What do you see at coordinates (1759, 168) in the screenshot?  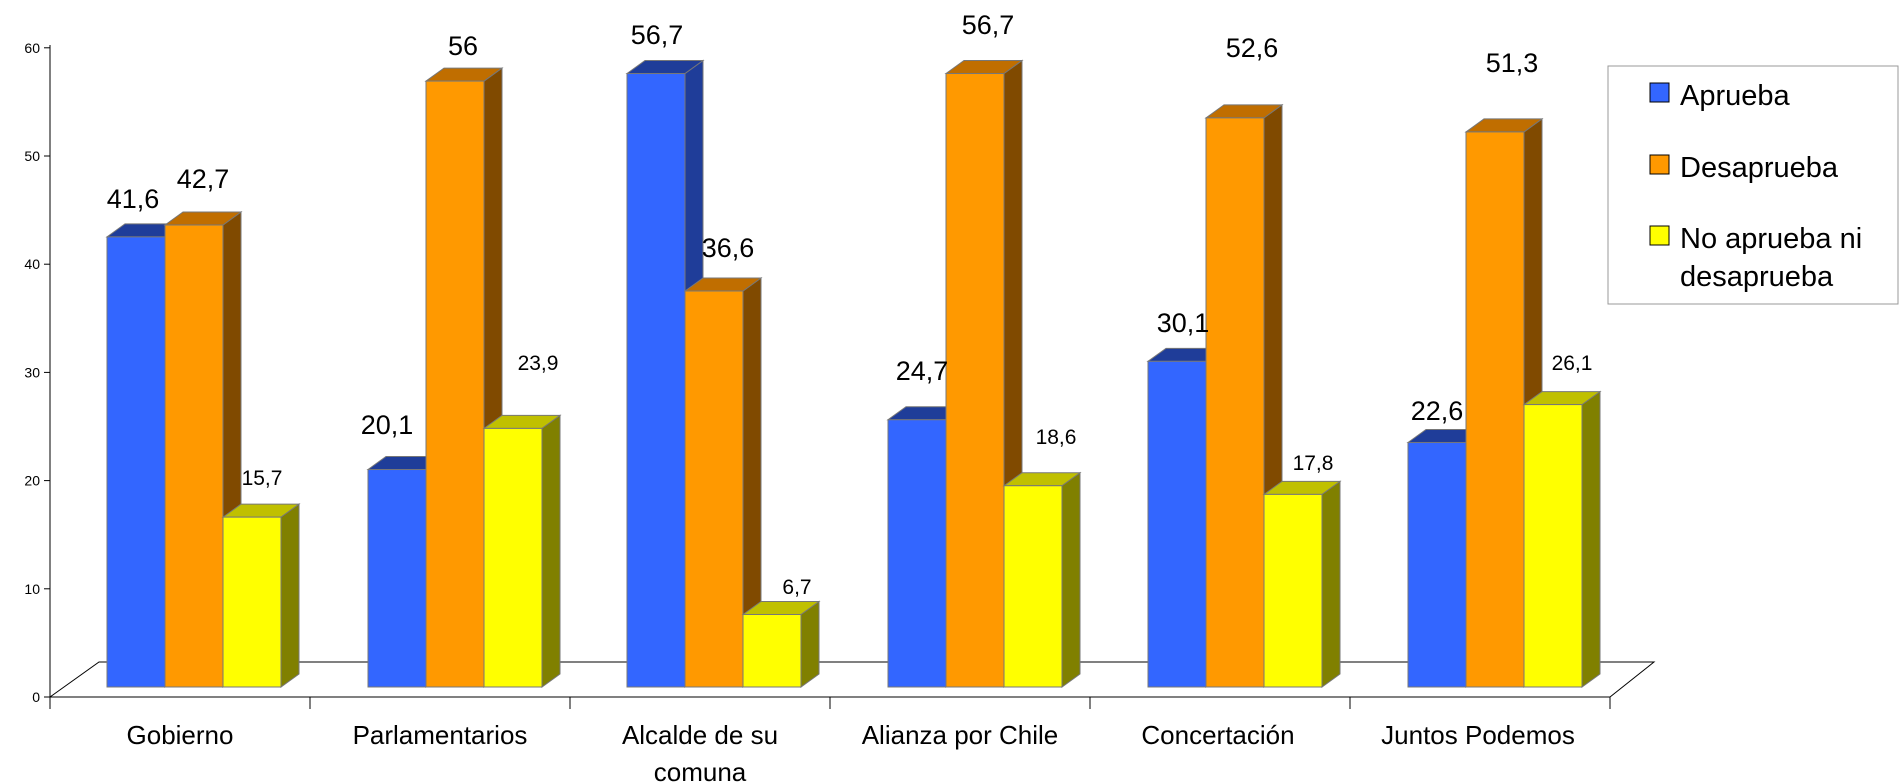 I see `legend-label: Desaprueba` at bounding box center [1759, 168].